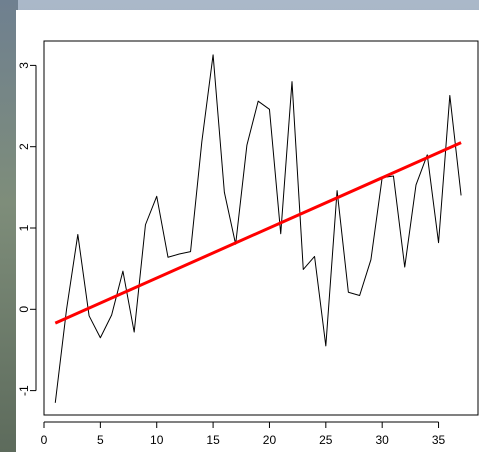 The image size is (479, 452). What do you see at coordinates (24, 309) in the screenshot?
I see `y-tick-label: 0` at bounding box center [24, 309].